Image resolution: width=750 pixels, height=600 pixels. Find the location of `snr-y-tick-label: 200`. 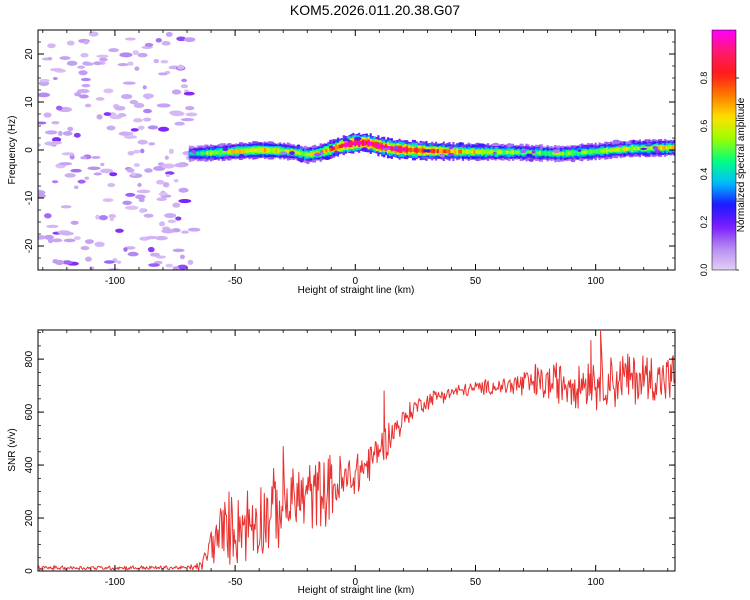

snr-y-tick-label: 200 is located at coordinates (29, 517).